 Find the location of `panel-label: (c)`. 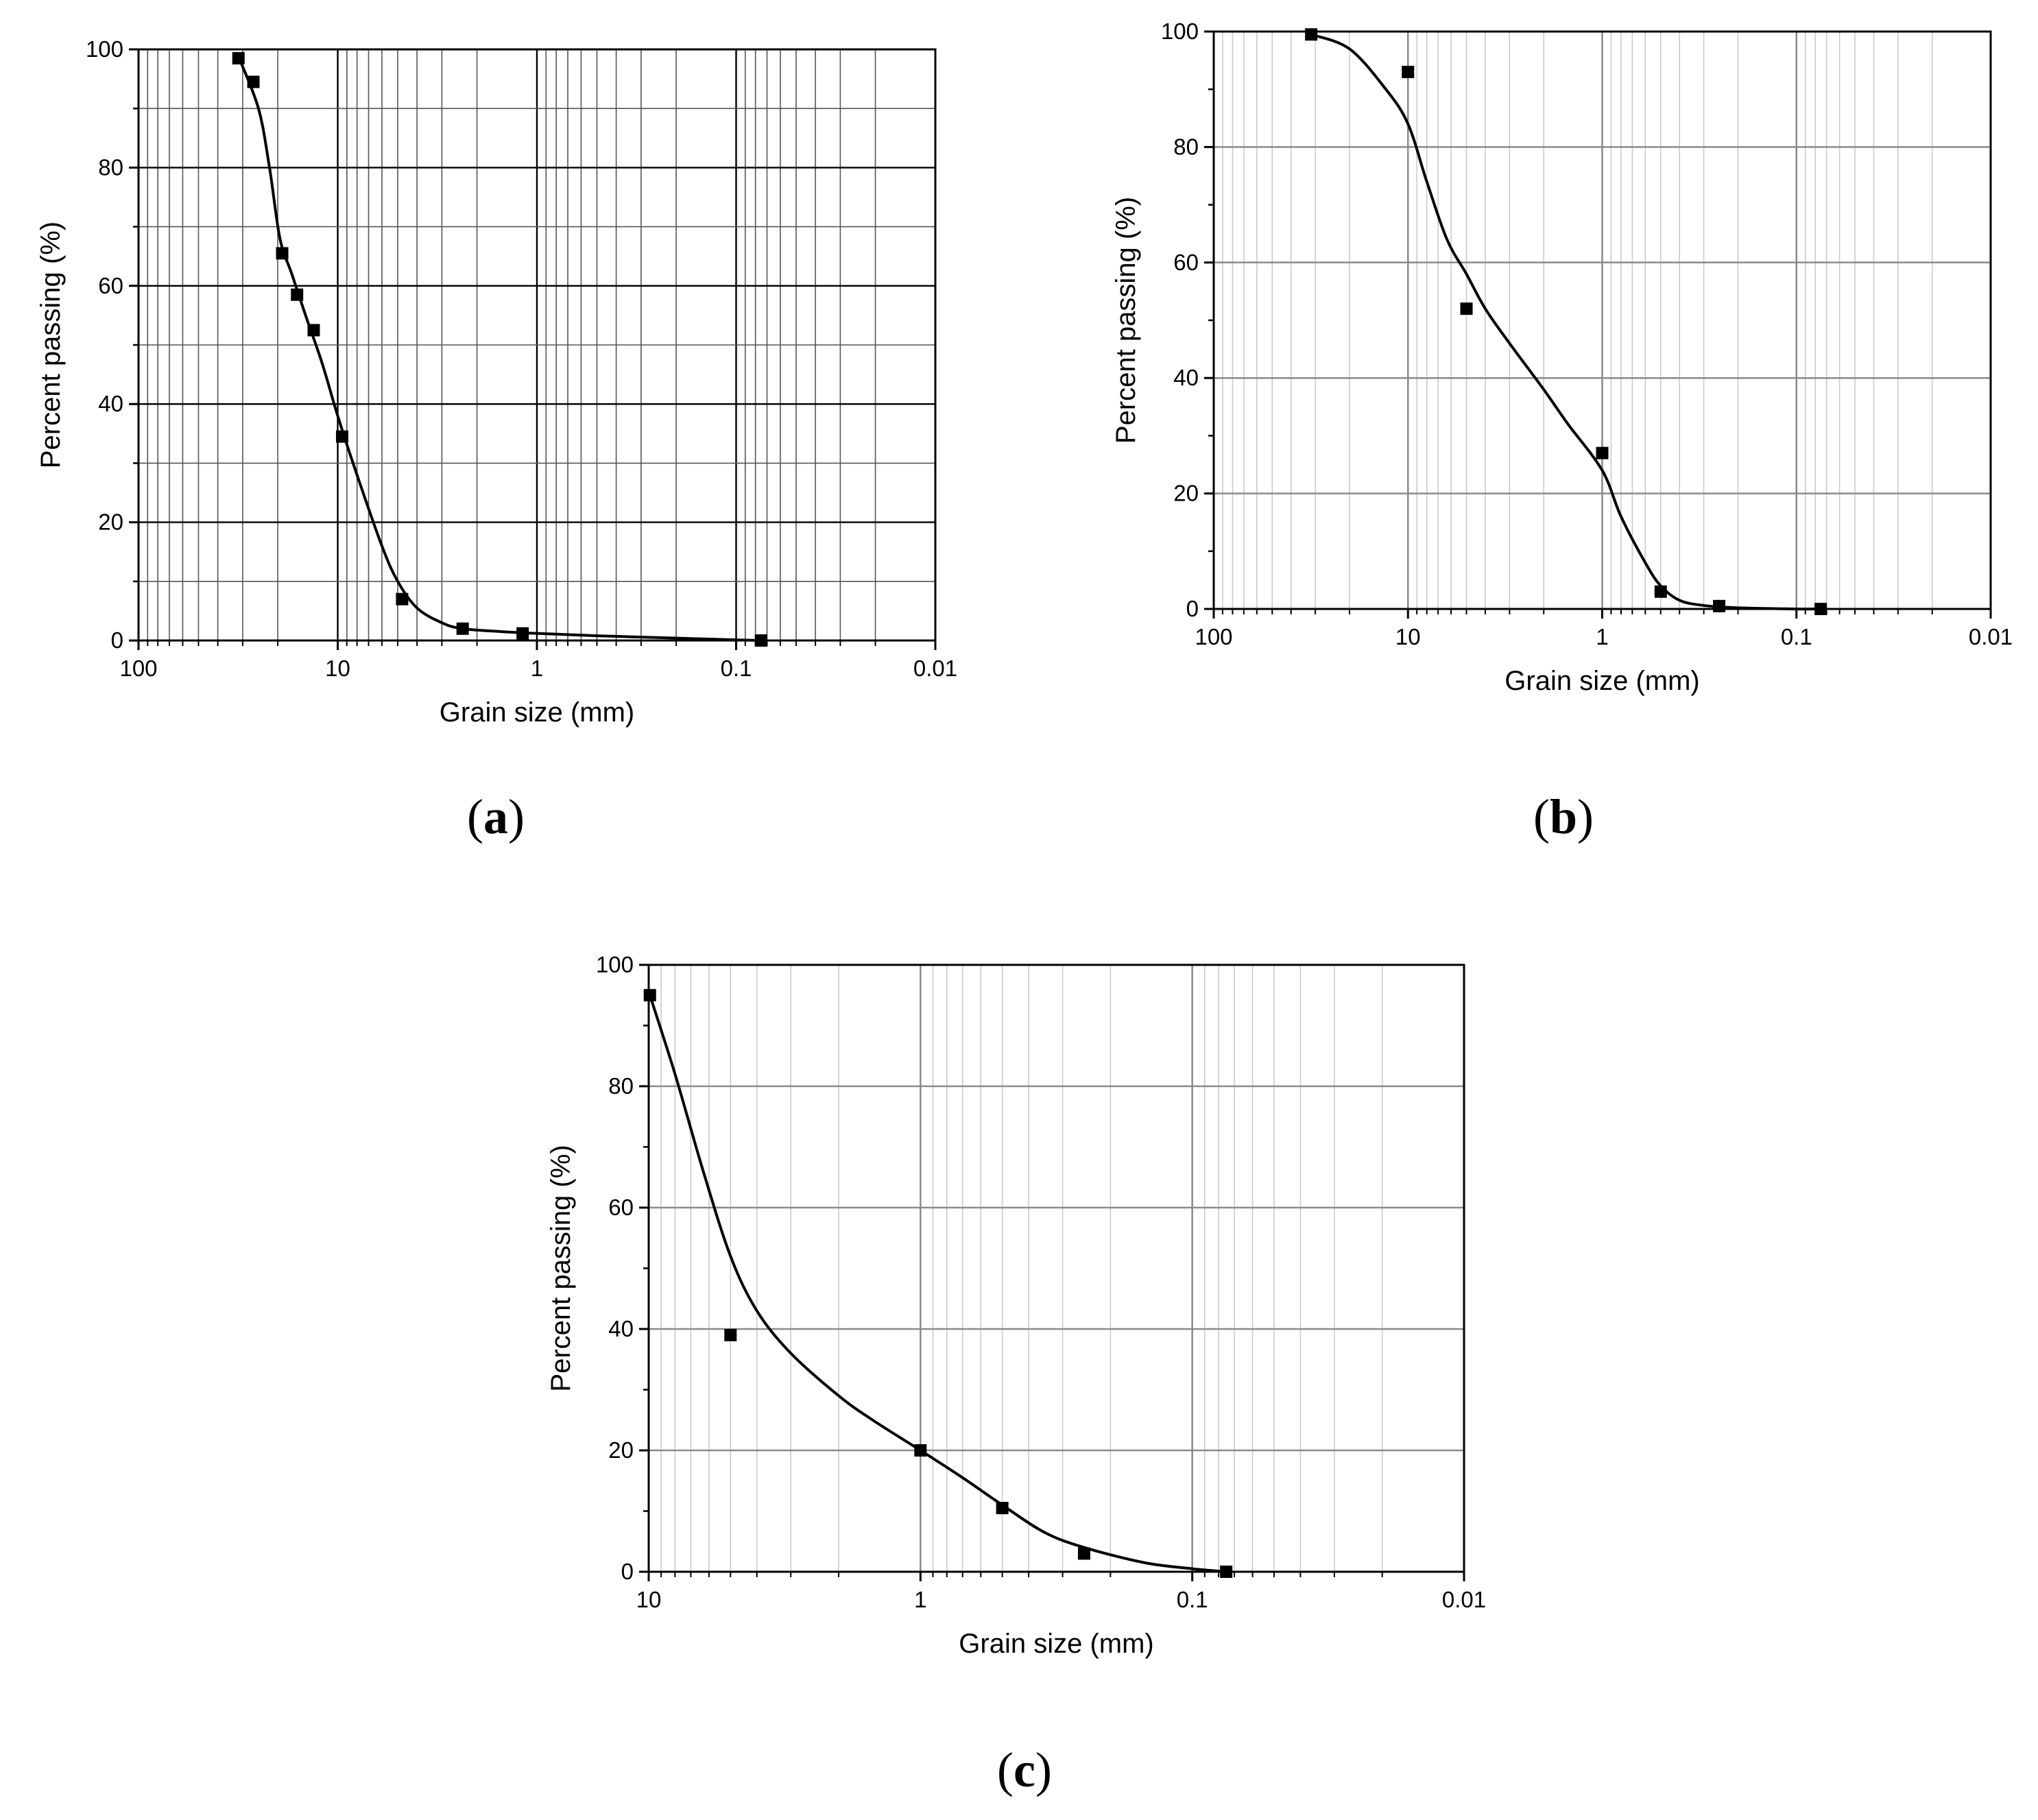

panel-label: (c) is located at coordinates (1024, 1770).